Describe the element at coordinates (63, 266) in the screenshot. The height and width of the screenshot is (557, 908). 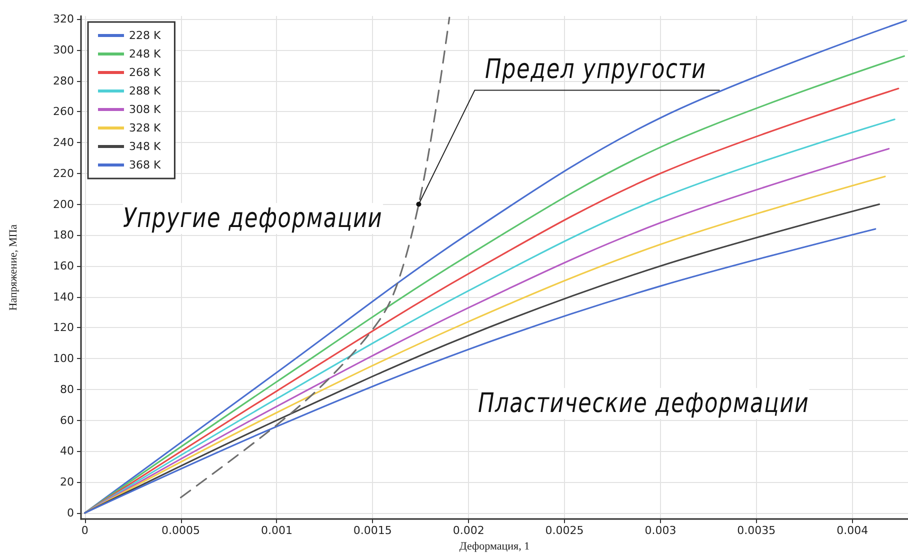
I see `y-tick-label: 160` at that location.